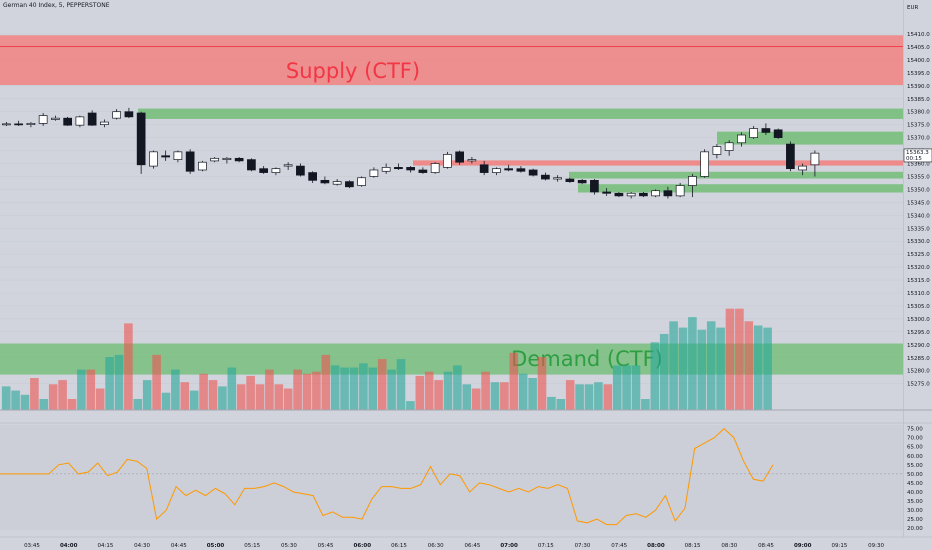 This screenshot has width=932, height=550. I want to click on y-tick-label: 15380.0, so click(918, 113).